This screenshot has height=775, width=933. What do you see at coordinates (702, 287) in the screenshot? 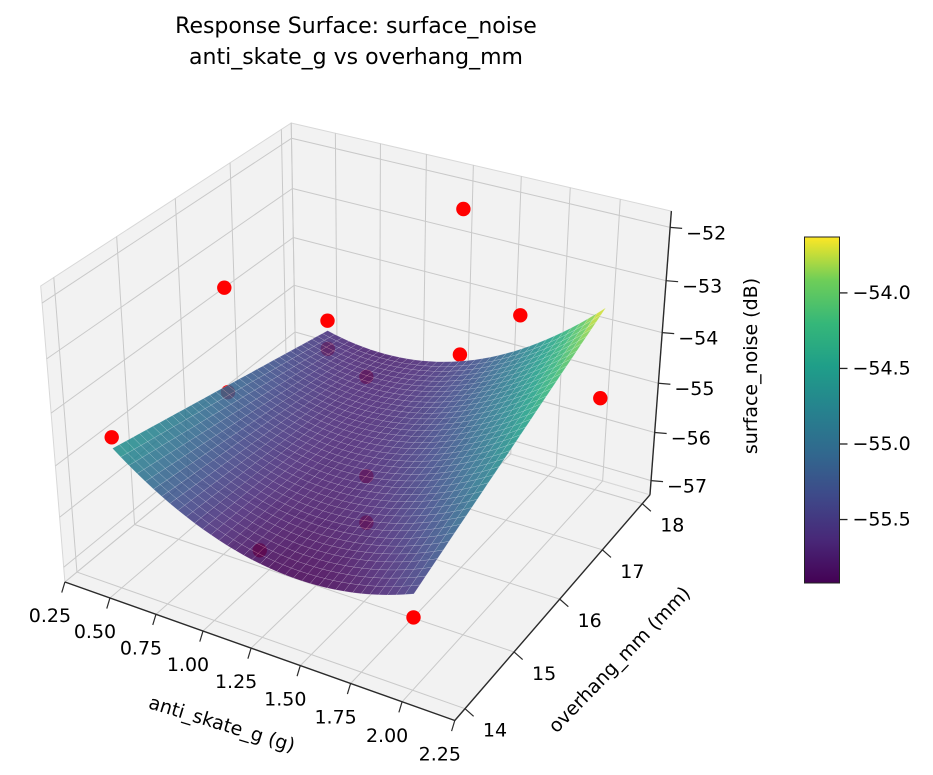
I see `z-tick-label: −53` at bounding box center [702, 287].